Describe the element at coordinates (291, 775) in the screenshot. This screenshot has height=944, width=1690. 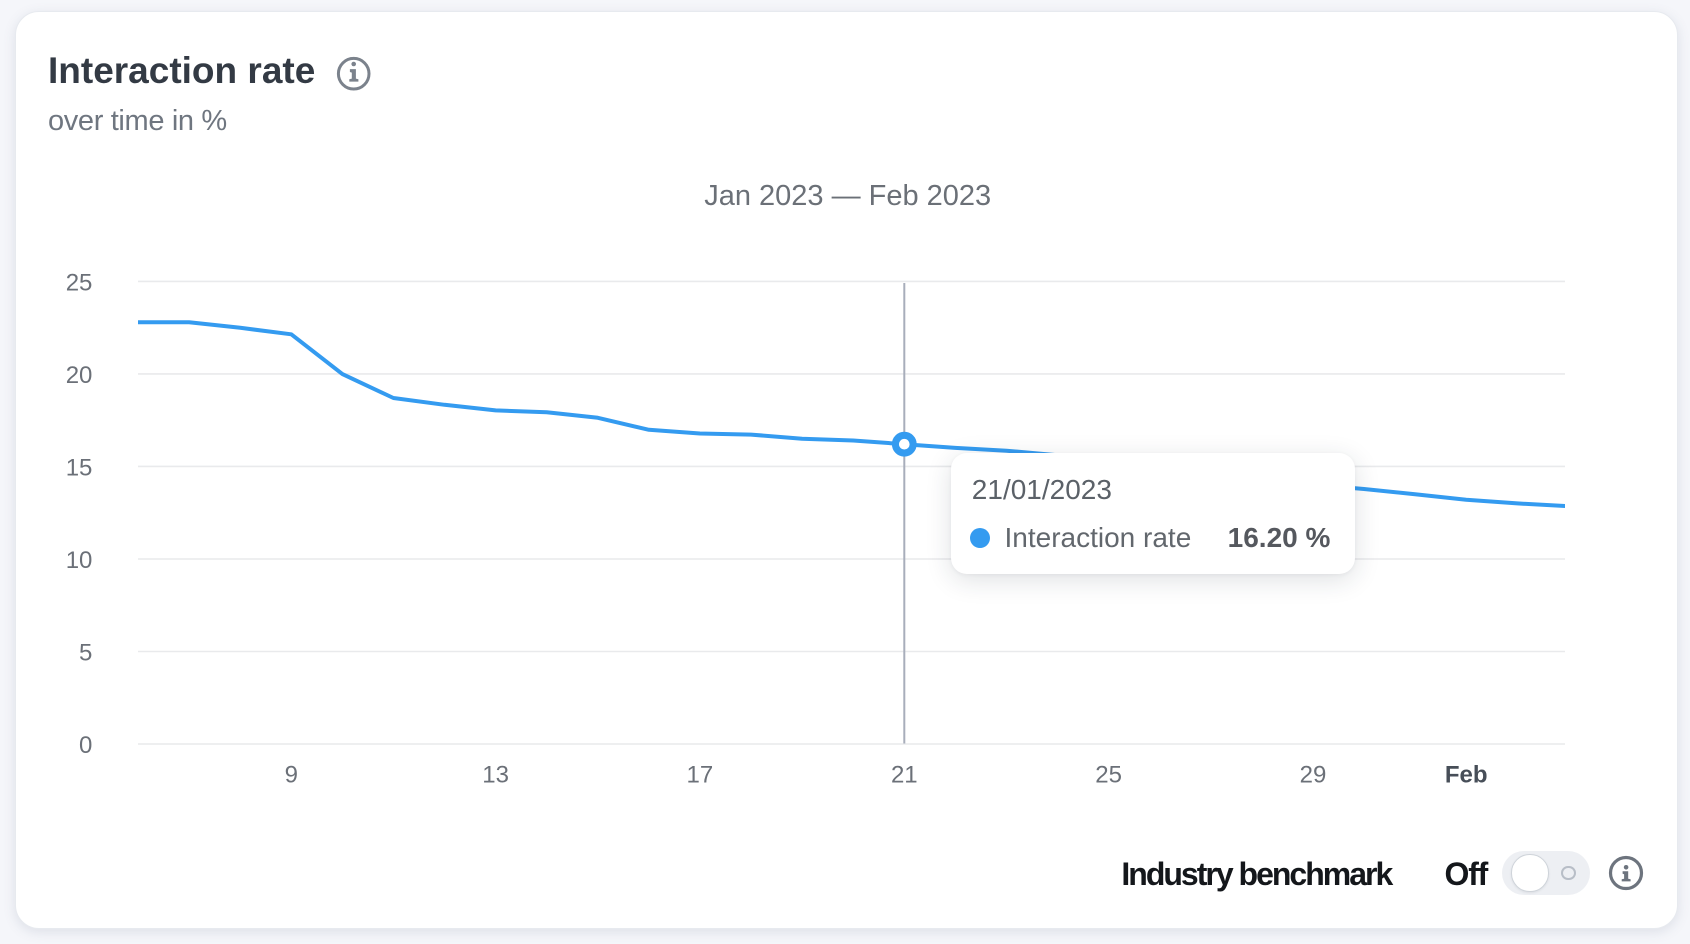
I see `svg-text: 9` at that location.